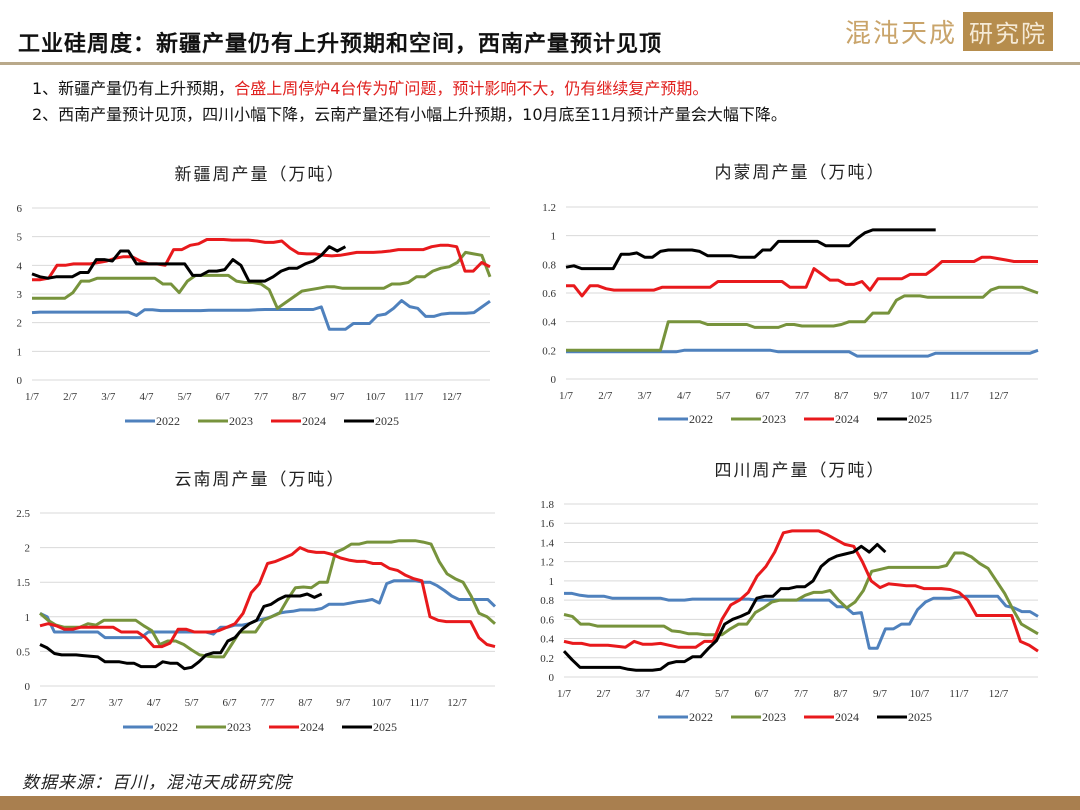 This screenshot has height=810, width=1080. What do you see at coordinates (901, 33) in the screenshot?
I see `logo-text: 混沌天成` at bounding box center [901, 33].